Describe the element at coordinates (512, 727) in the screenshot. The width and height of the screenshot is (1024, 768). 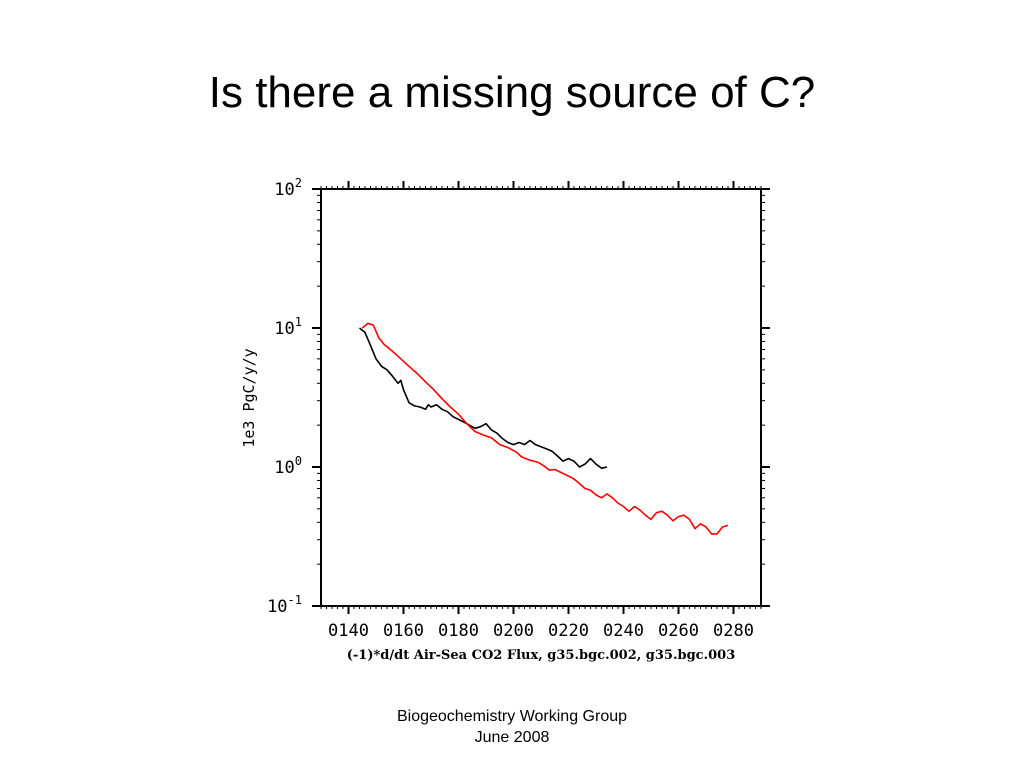
I see `footer: Biogeochemistry Working Group June 2008` at that location.